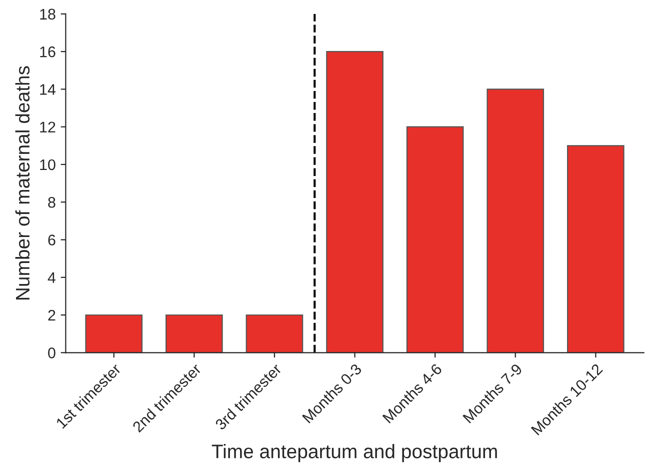 The height and width of the screenshot is (464, 657). I want to click on y-tick-label: 14, so click(48, 89).